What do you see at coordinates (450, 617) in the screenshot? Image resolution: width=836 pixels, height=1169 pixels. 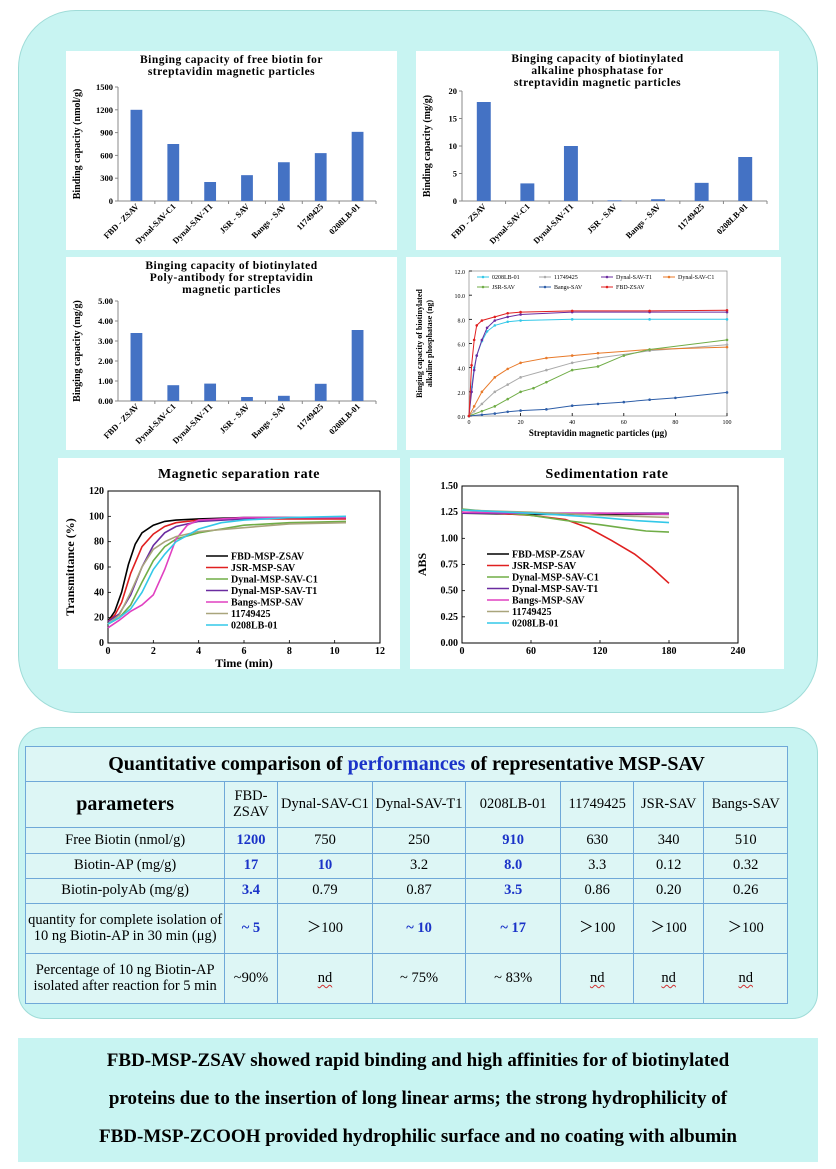 I see `y-tick-label: 0.25` at bounding box center [450, 617].